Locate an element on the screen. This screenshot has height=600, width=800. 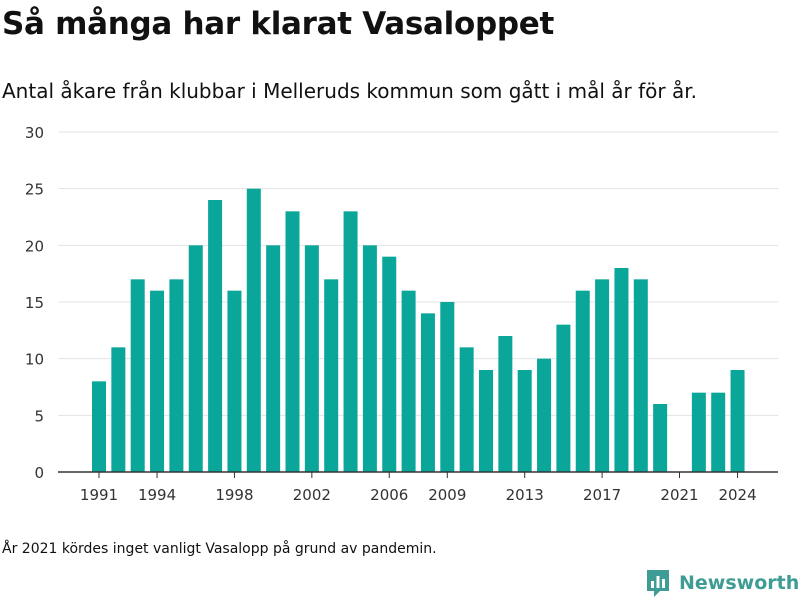
bar-1993 is located at coordinates (137, 375).